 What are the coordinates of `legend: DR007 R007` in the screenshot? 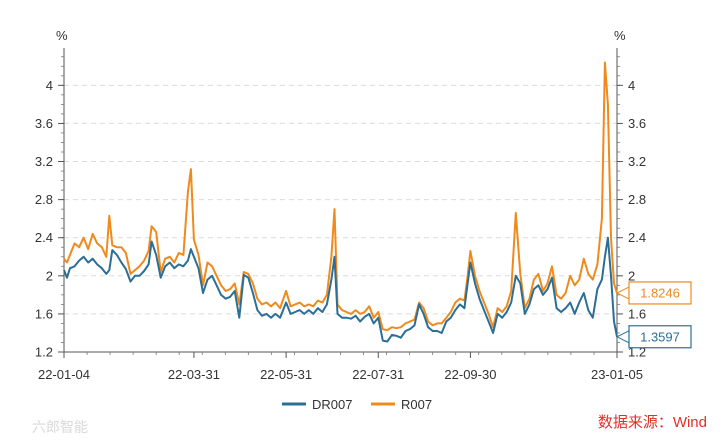 It's located at (357, 404).